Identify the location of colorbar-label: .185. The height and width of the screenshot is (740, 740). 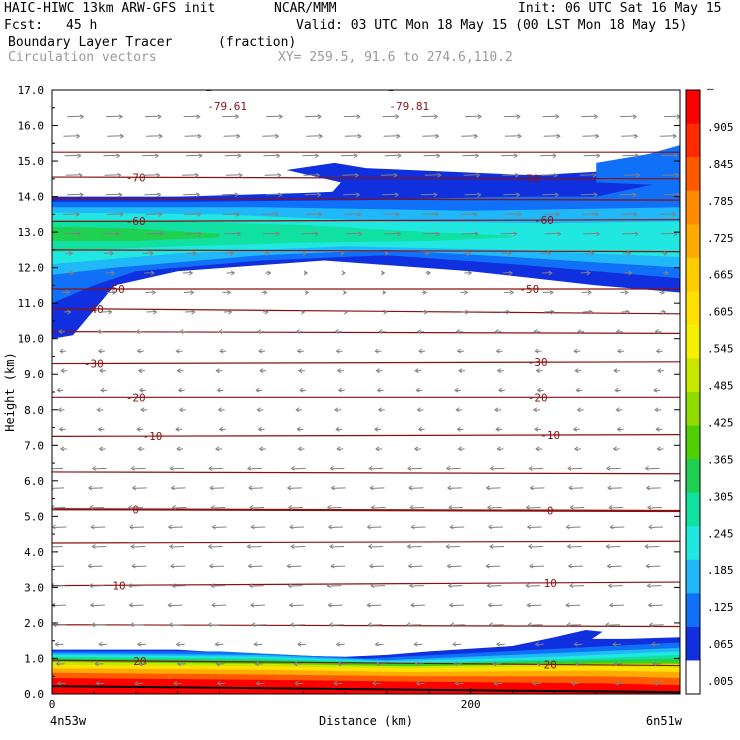
(720, 570).